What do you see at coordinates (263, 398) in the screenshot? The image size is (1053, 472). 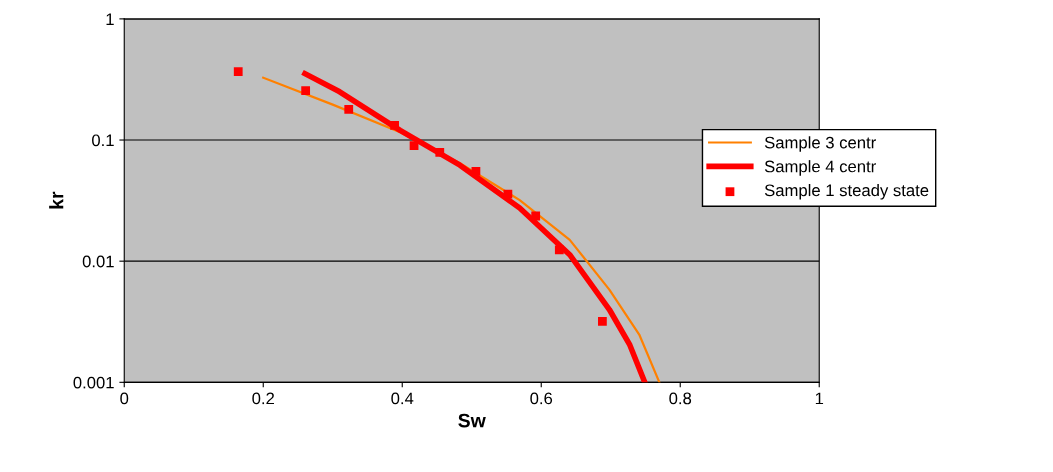 I see `x-tick-label: 0.2` at bounding box center [263, 398].